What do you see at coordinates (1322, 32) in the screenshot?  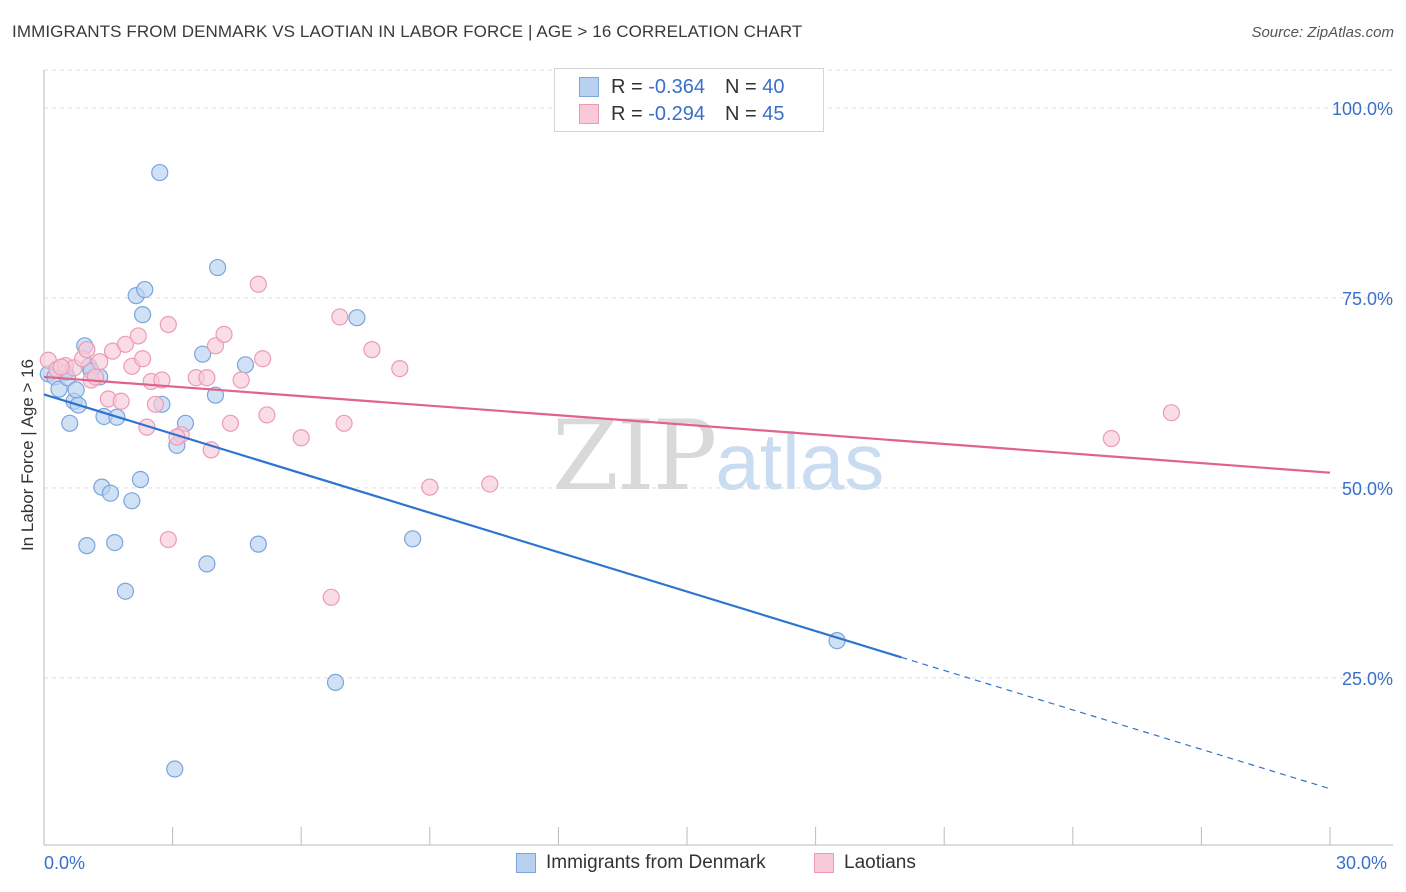 I see `source-label: Source: ZipAtlas.com` at bounding box center [1322, 32].